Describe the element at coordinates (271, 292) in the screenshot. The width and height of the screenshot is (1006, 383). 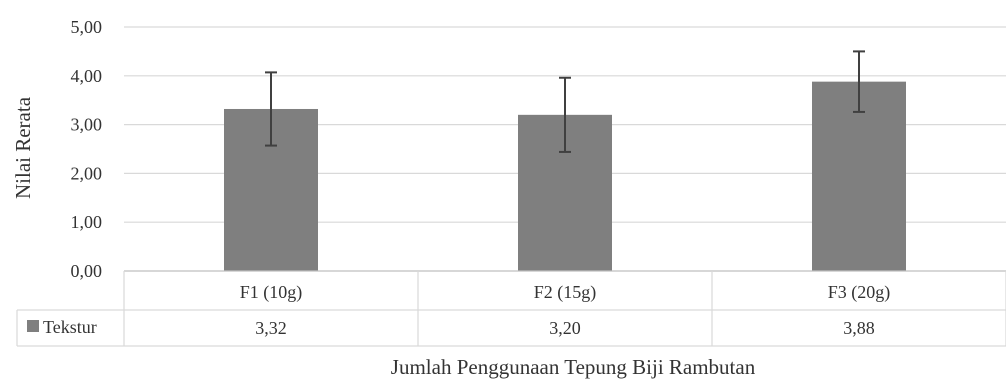
I see `x-category-label: F1 (10g)` at that location.